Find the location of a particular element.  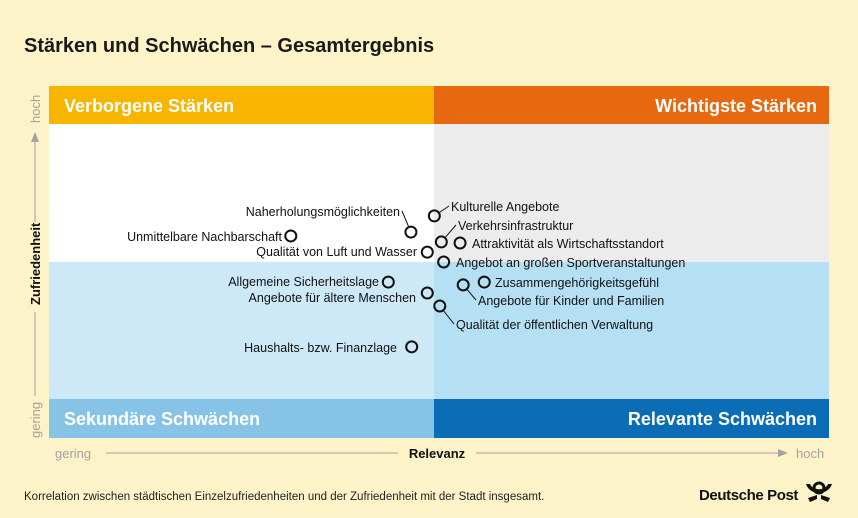

data-point: Qualität von Luft und Wasser is located at coordinates (345, 252).